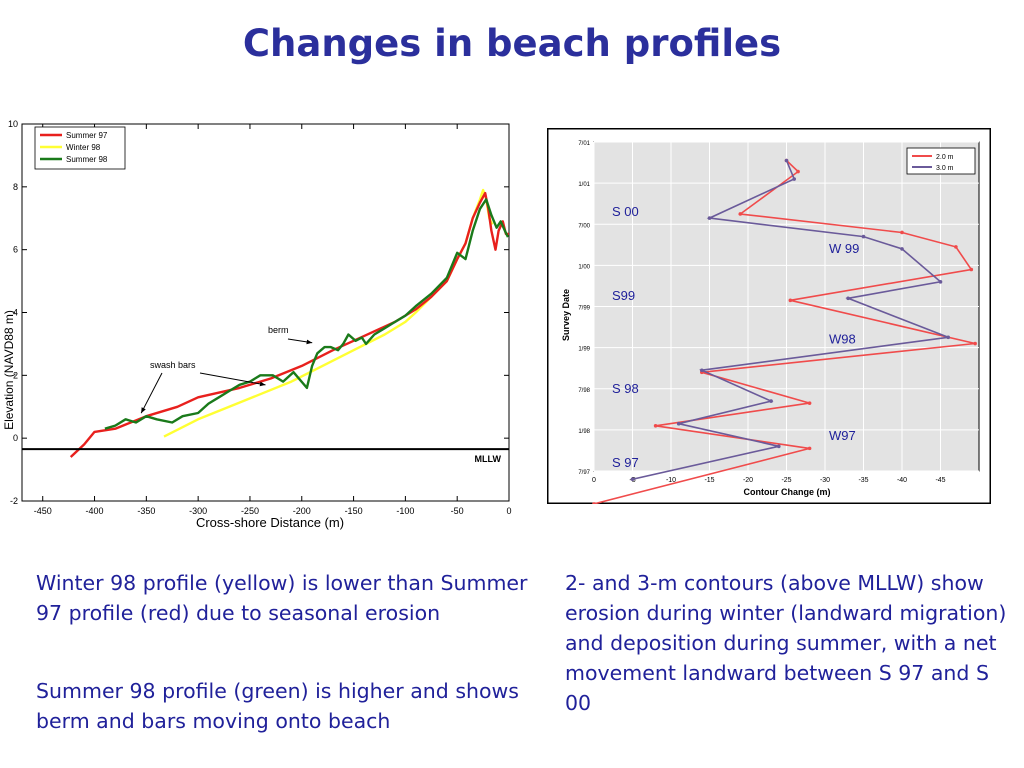 This screenshot has height=768, width=1024. I want to click on x-tick-label: -300, so click(198, 511).